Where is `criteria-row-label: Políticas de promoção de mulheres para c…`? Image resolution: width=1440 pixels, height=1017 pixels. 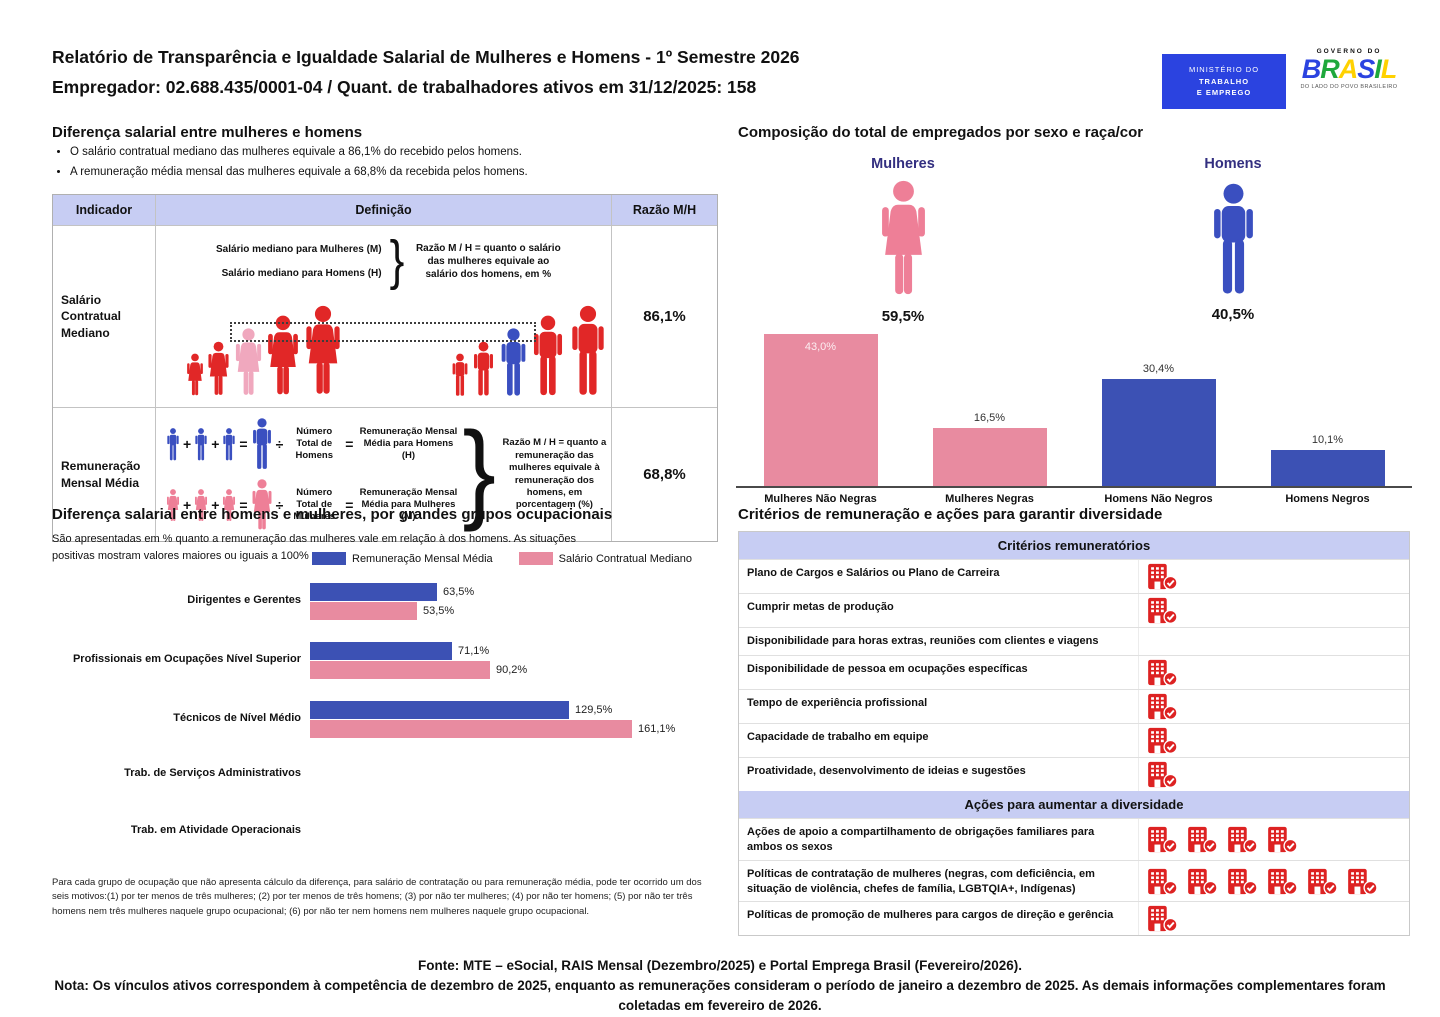 criteria-row-label: Políticas de promoção de mulheres para c… is located at coordinates (939, 919).